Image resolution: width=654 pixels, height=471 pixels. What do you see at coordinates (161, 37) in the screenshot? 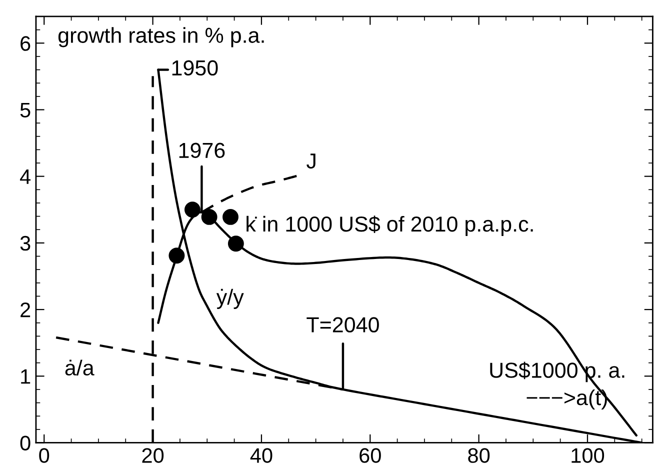
I see `annotation: growth rates in % p.a.` at bounding box center [161, 37].